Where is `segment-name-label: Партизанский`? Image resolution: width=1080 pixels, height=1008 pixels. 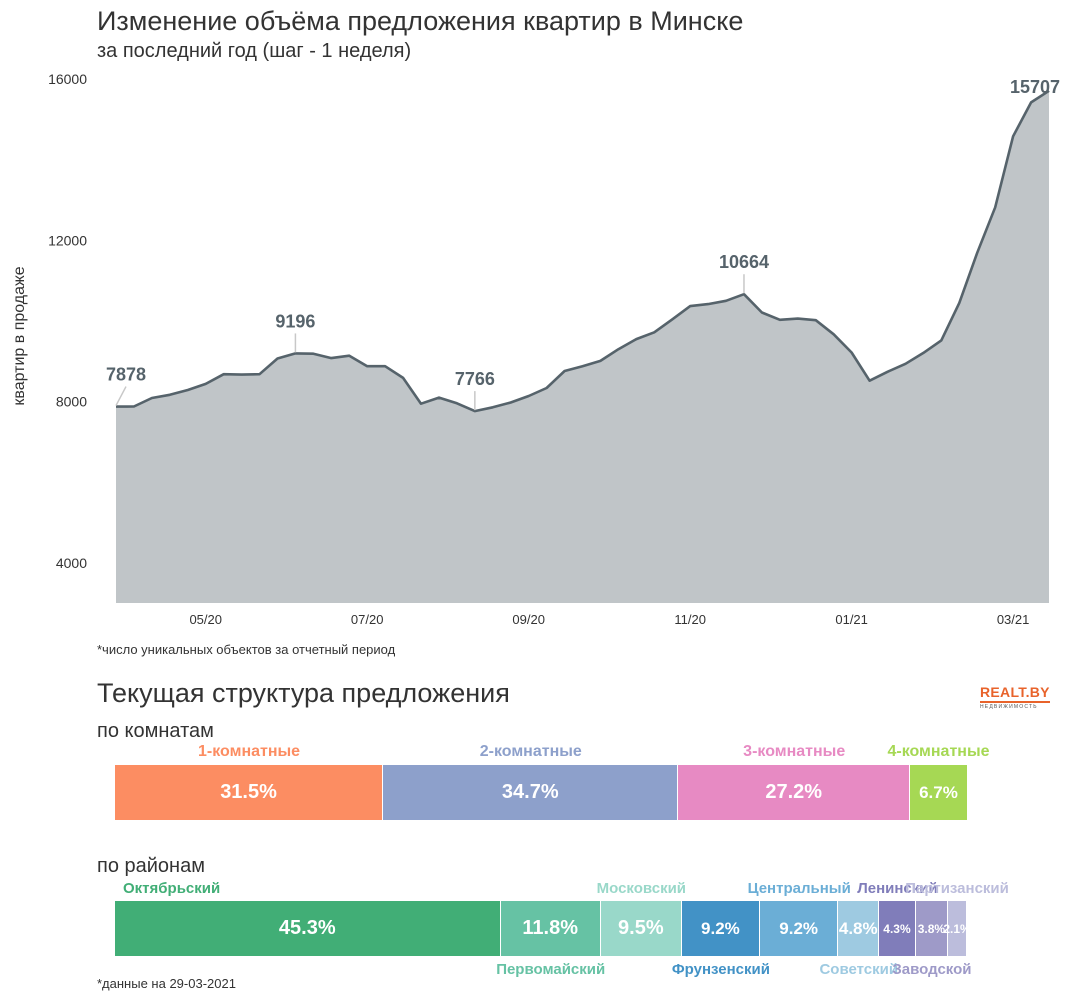
segment-name-label: Партизанский is located at coordinates (957, 888).